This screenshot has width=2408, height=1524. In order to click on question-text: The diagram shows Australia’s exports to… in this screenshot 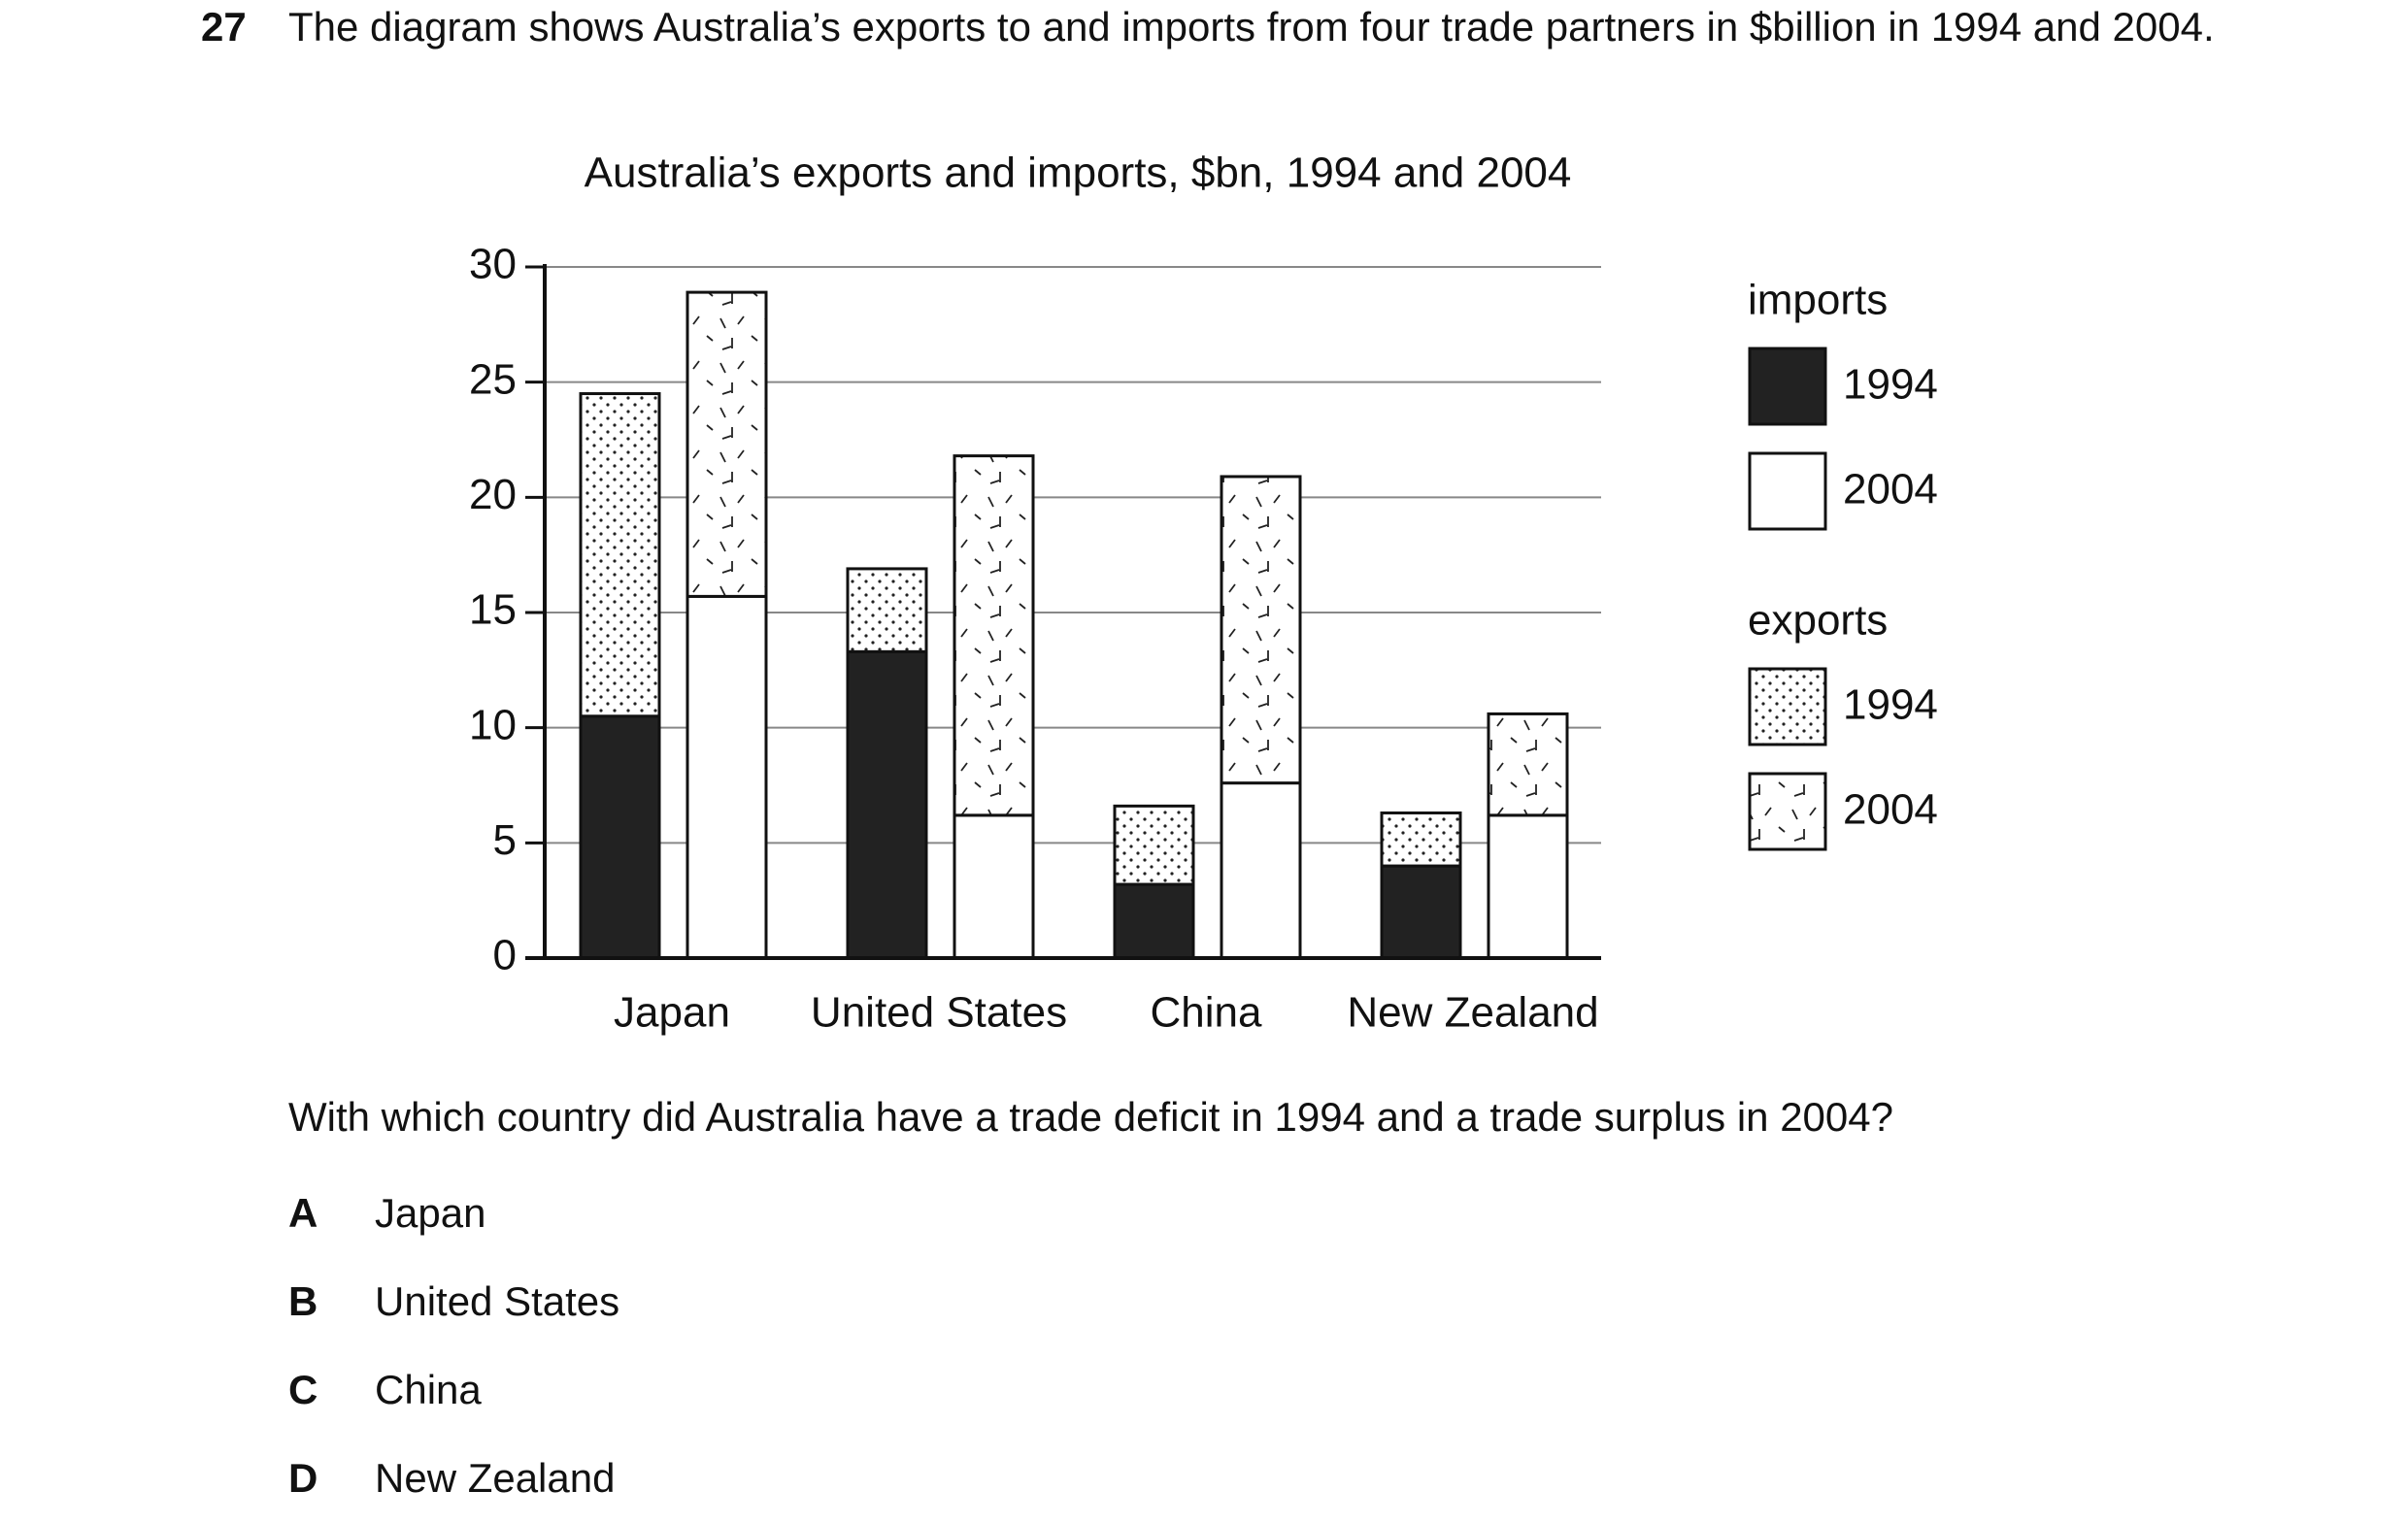, I will do `click(1251, 27)`.